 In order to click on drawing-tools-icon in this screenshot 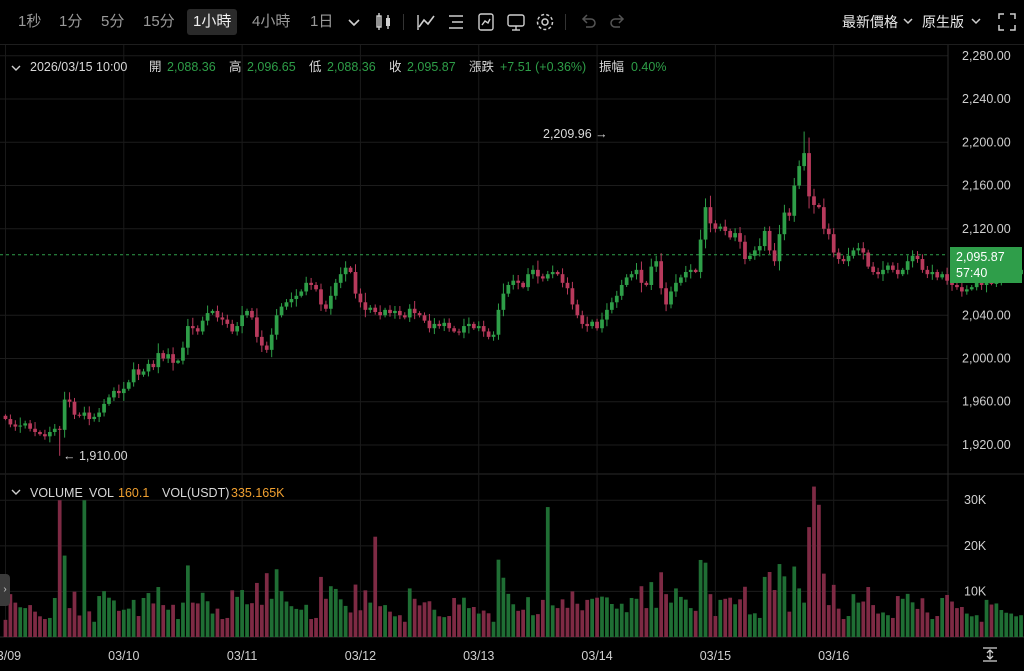, I will do `click(456, 22)`.